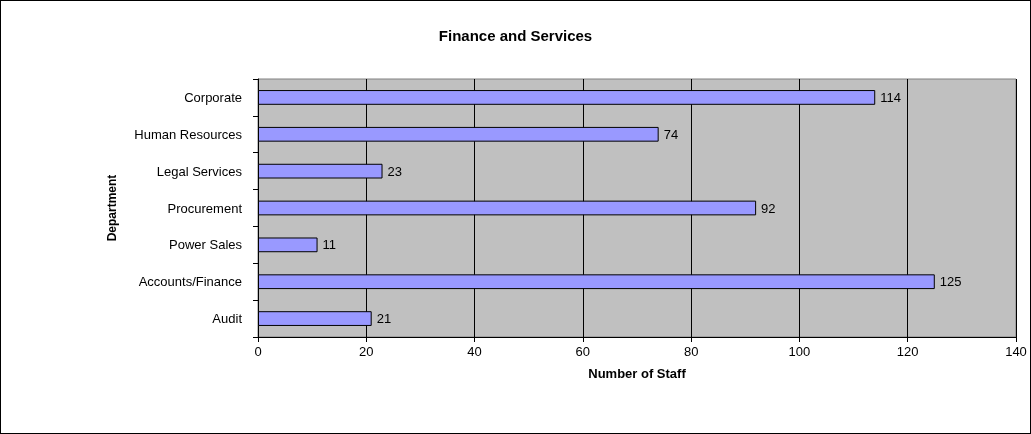  Describe the element at coordinates (515, 35) in the screenshot. I see `chart-title: Finance and Services` at that location.